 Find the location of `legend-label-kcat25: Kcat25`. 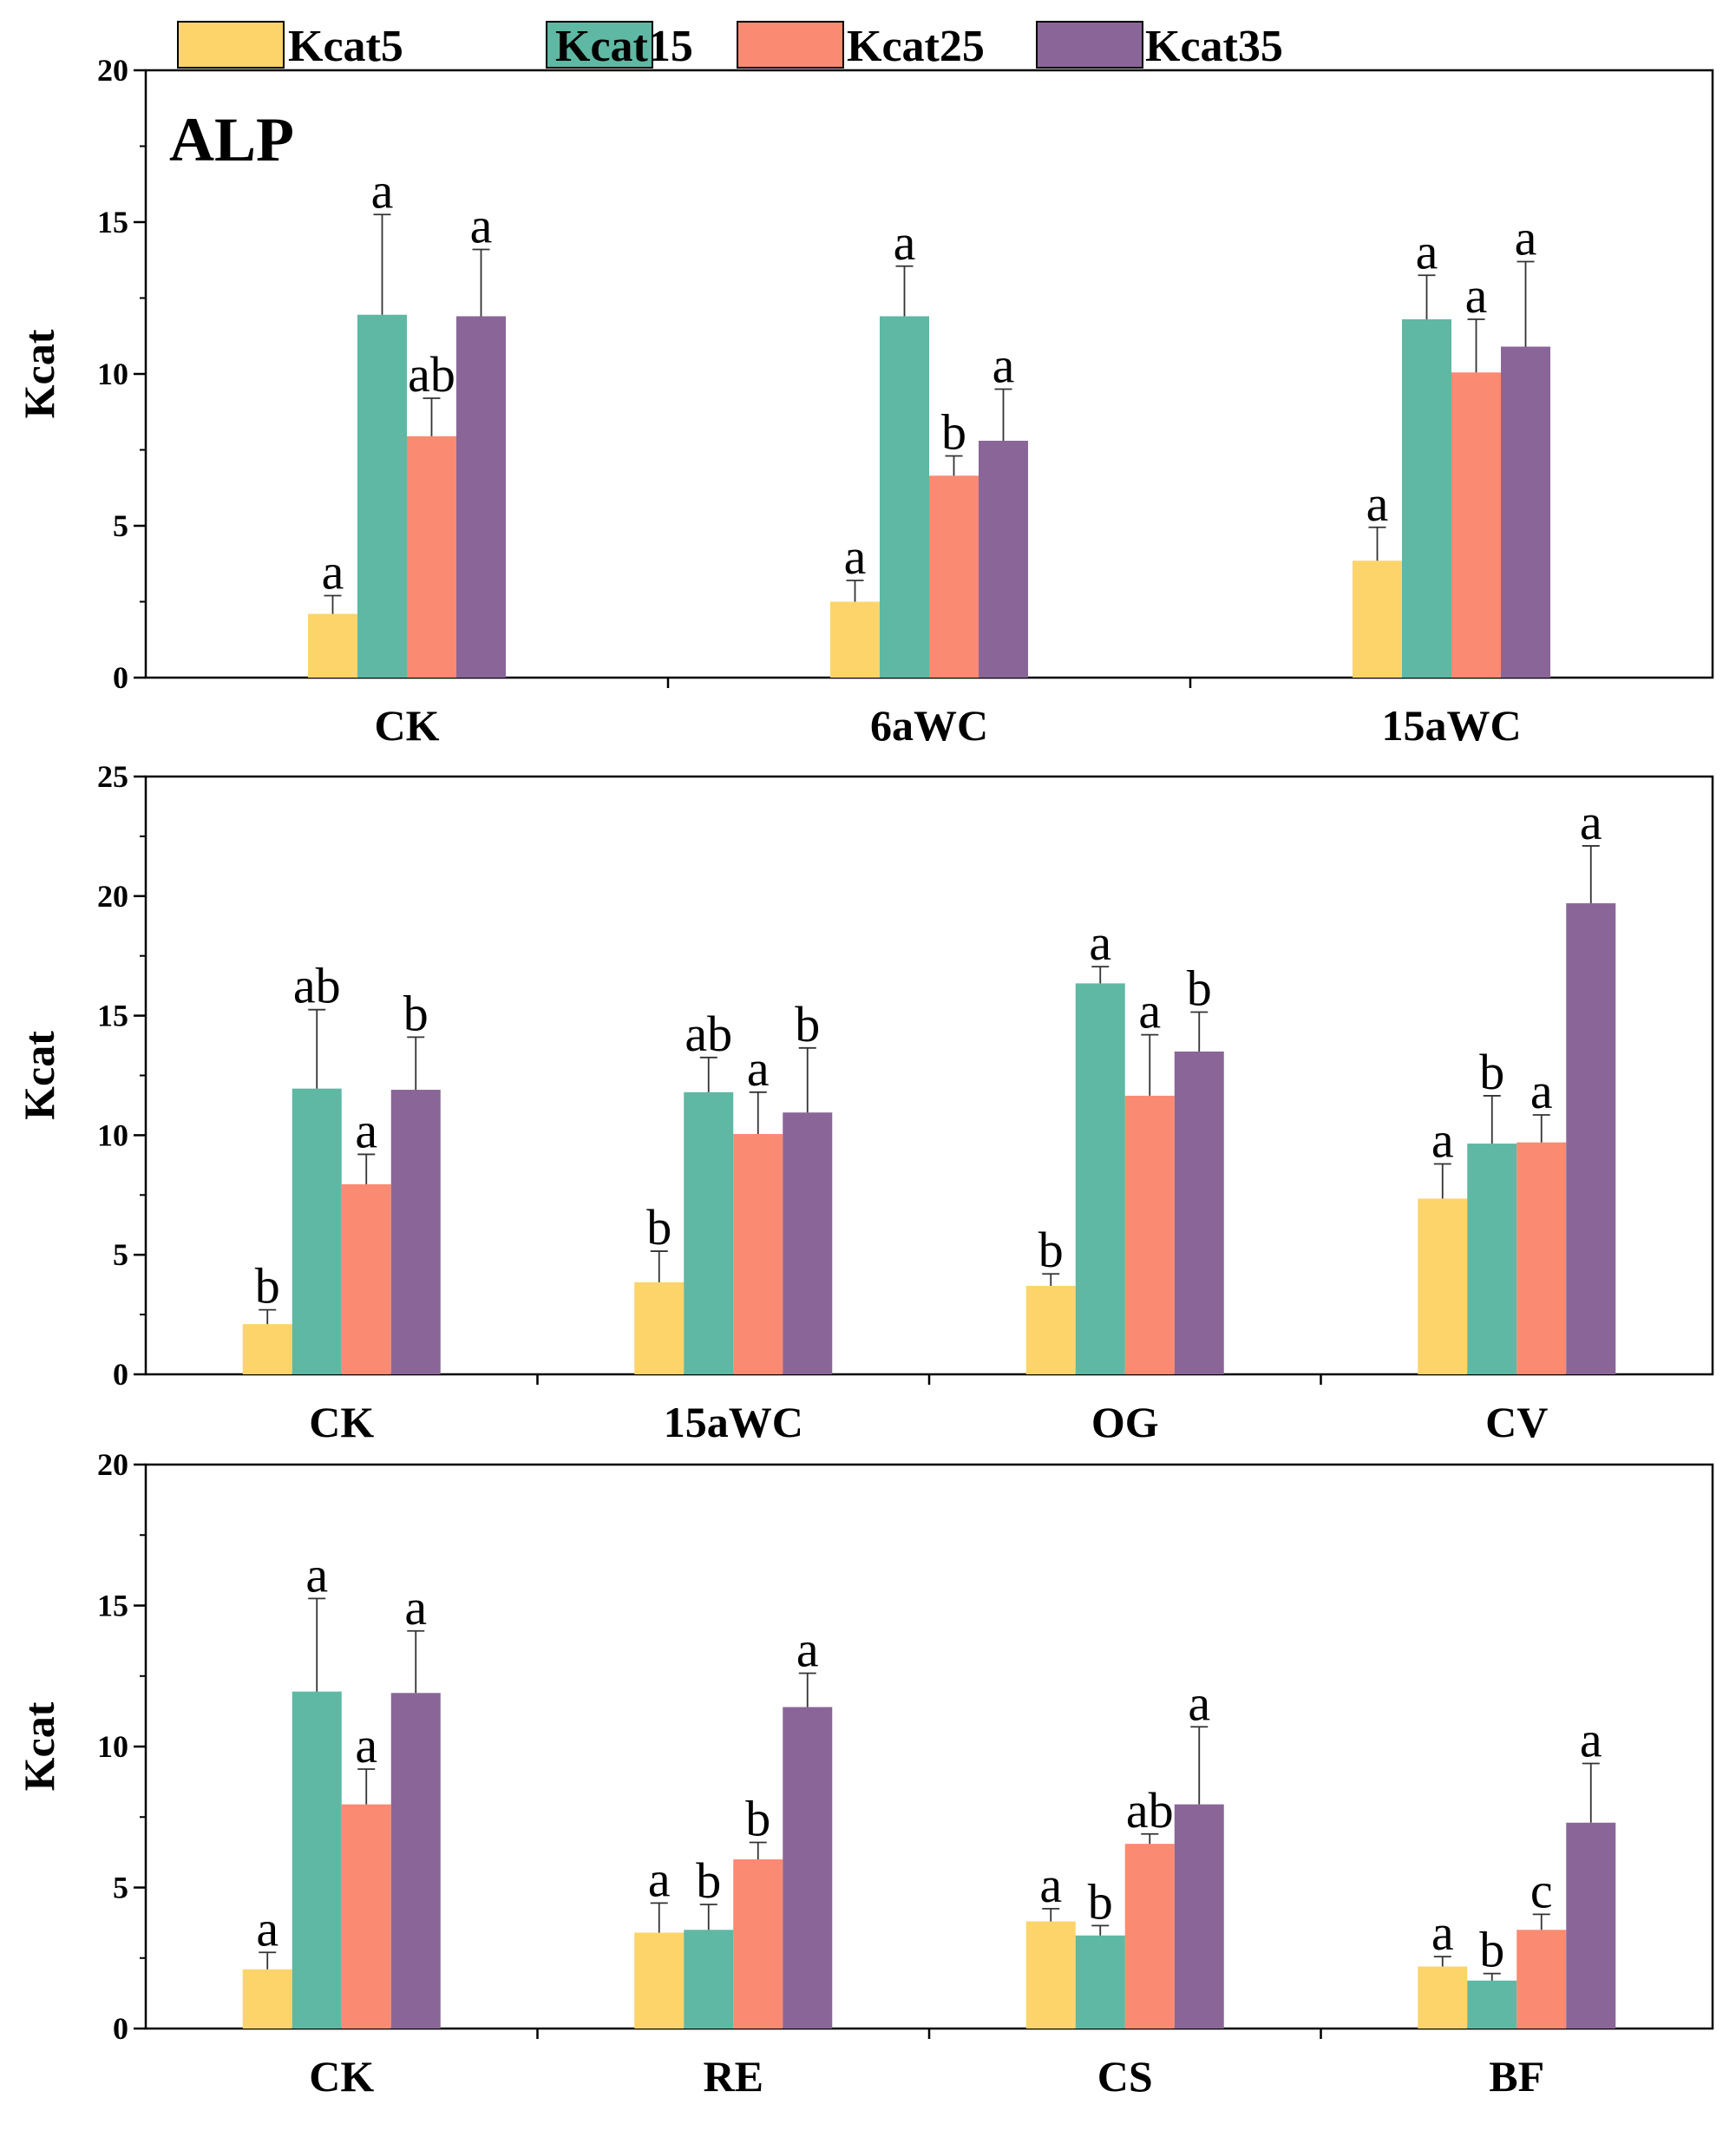

legend-label-kcat25: Kcat25 is located at coordinates (916, 46).